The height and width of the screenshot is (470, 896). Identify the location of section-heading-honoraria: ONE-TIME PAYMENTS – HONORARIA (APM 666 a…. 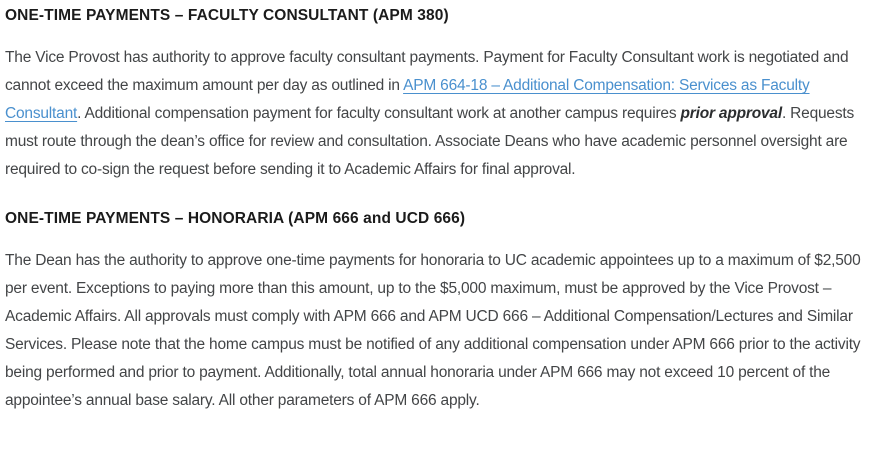
(235, 218).